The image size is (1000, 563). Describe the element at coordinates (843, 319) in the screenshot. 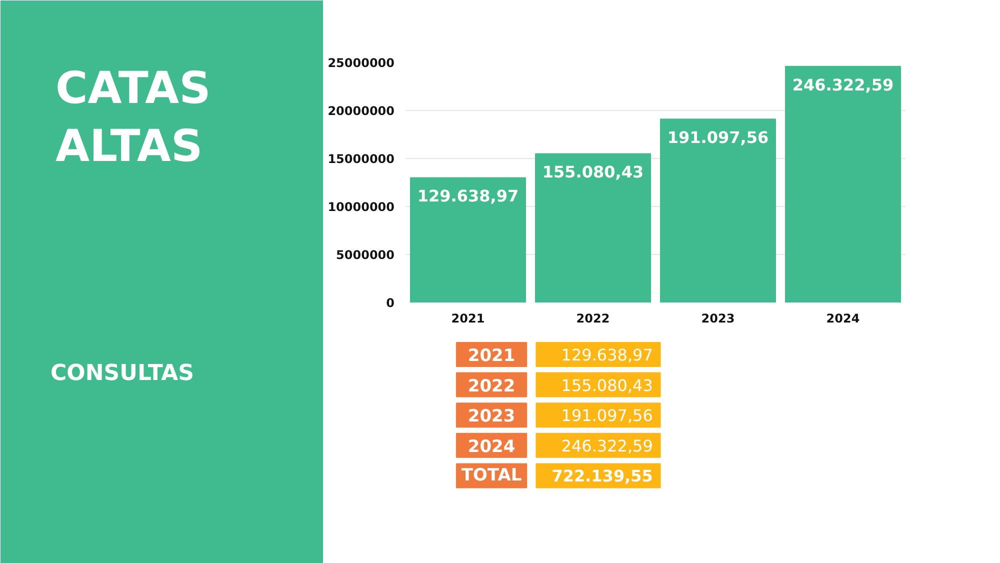

I see `x-tick-label: 2024` at that location.